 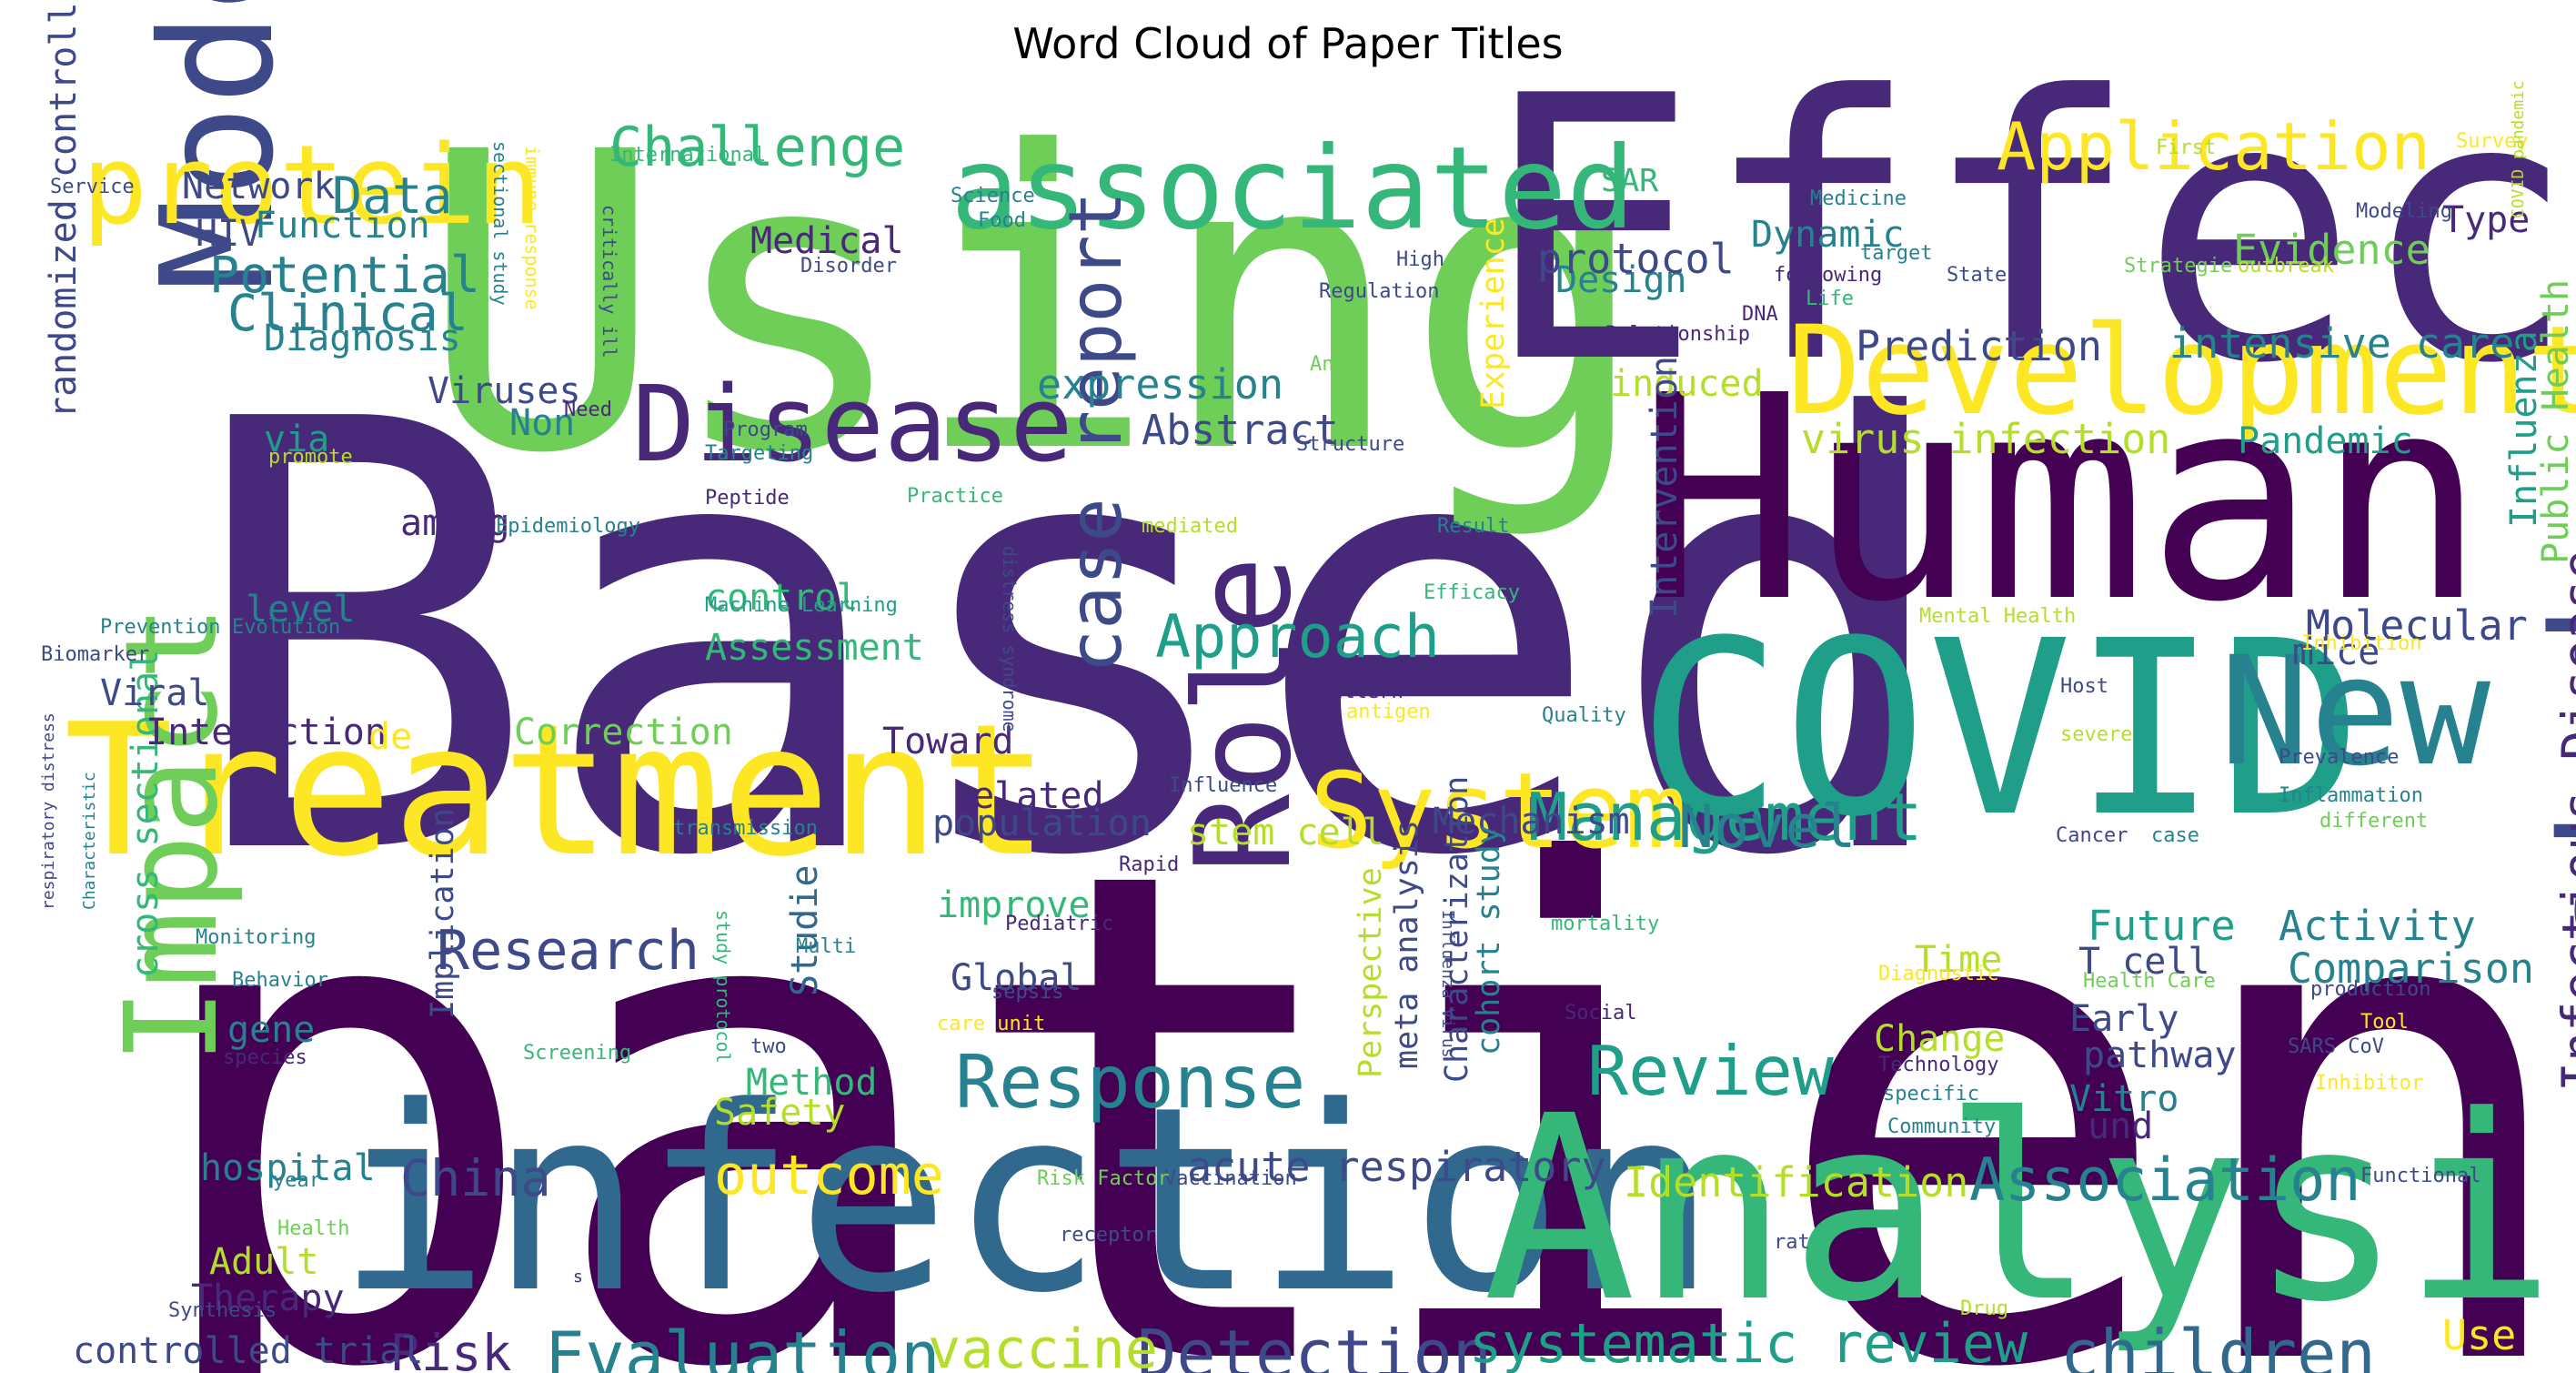 I want to click on word-pandemic: Pandemic, so click(x=2325, y=441).